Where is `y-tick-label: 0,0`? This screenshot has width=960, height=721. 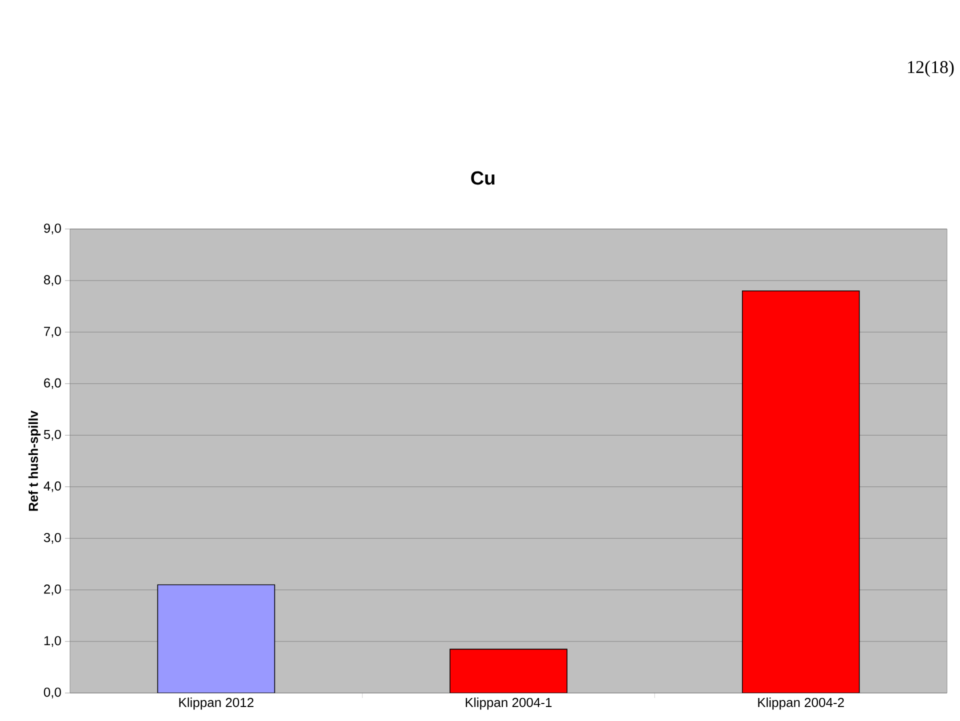
y-tick-label: 0,0 is located at coordinates (52, 693).